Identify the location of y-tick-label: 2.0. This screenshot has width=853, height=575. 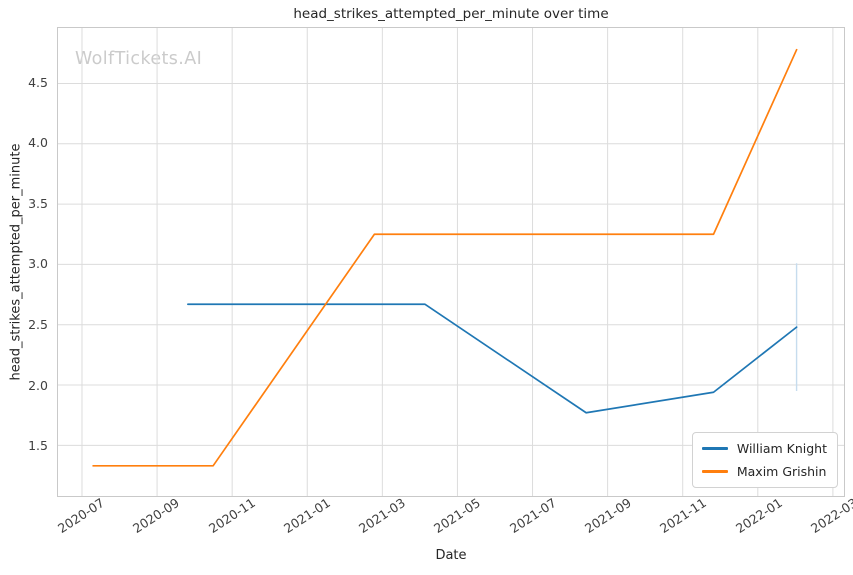
(38, 385).